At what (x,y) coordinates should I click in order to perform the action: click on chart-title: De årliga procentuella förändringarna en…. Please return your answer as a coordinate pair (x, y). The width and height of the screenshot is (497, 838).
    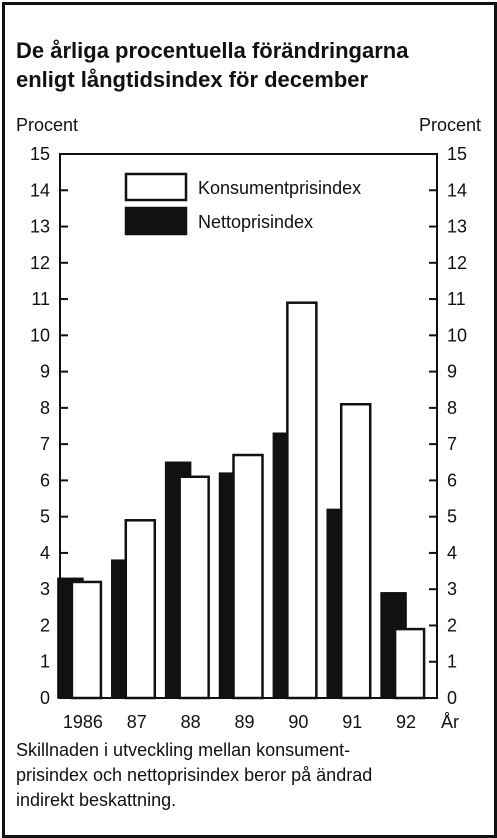
    Looking at the image, I should click on (246, 65).